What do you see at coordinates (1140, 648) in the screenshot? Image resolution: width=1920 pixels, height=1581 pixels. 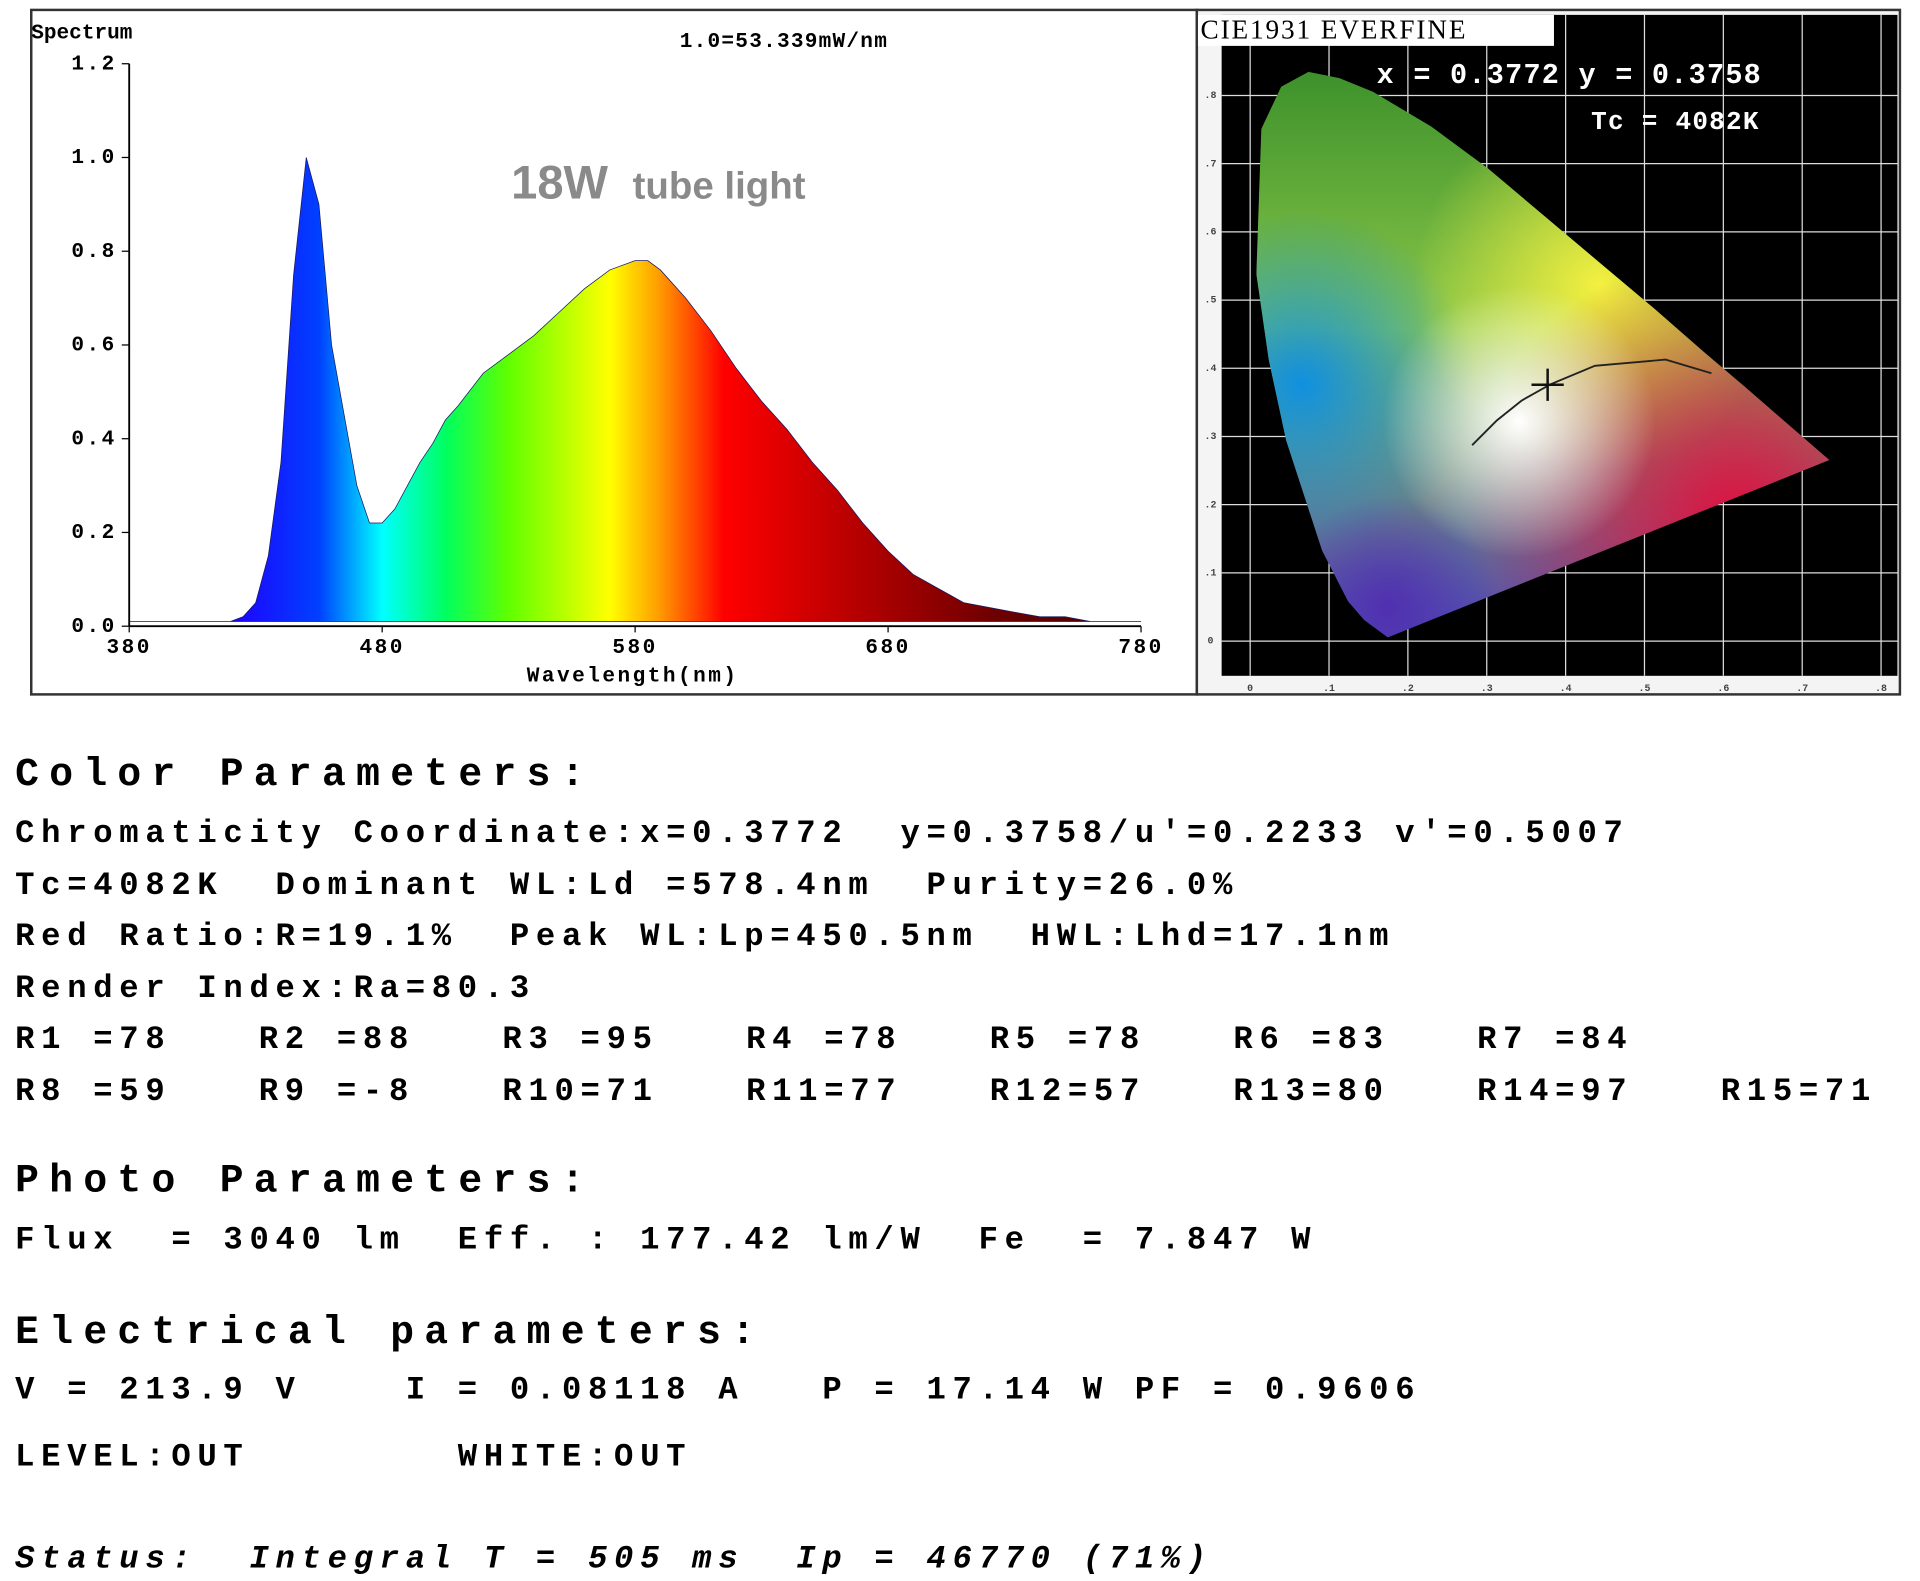 I see `x-tick-label: 780` at bounding box center [1140, 648].